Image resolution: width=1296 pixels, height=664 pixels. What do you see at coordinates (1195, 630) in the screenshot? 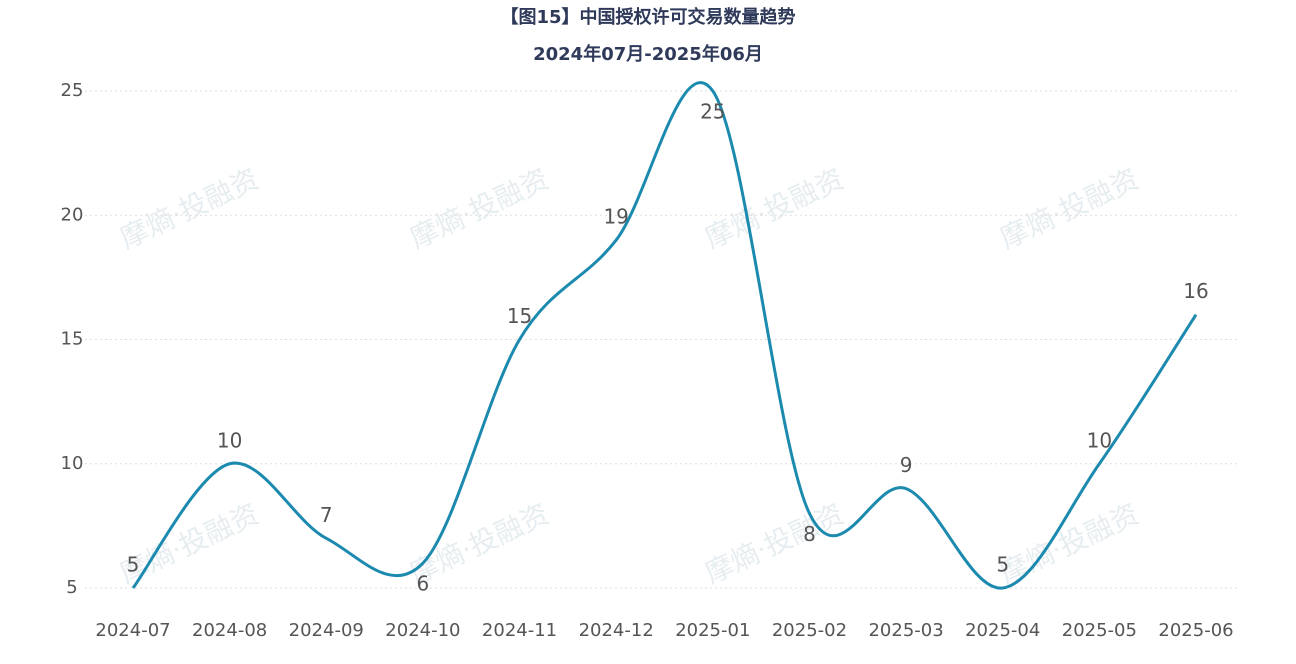
I see `x-tick-label: 2025-06` at bounding box center [1195, 630].